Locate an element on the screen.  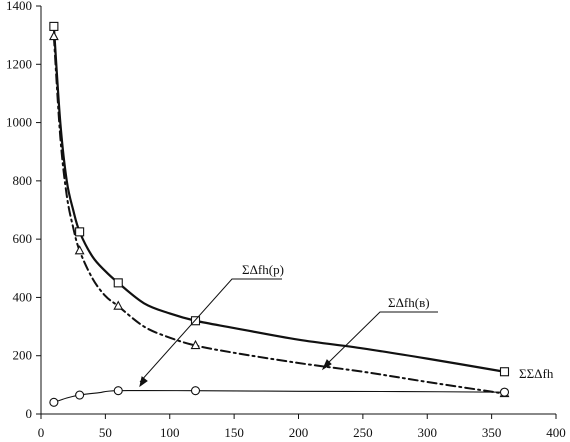
y-tick-label: 200 is located at coordinates (23, 355).